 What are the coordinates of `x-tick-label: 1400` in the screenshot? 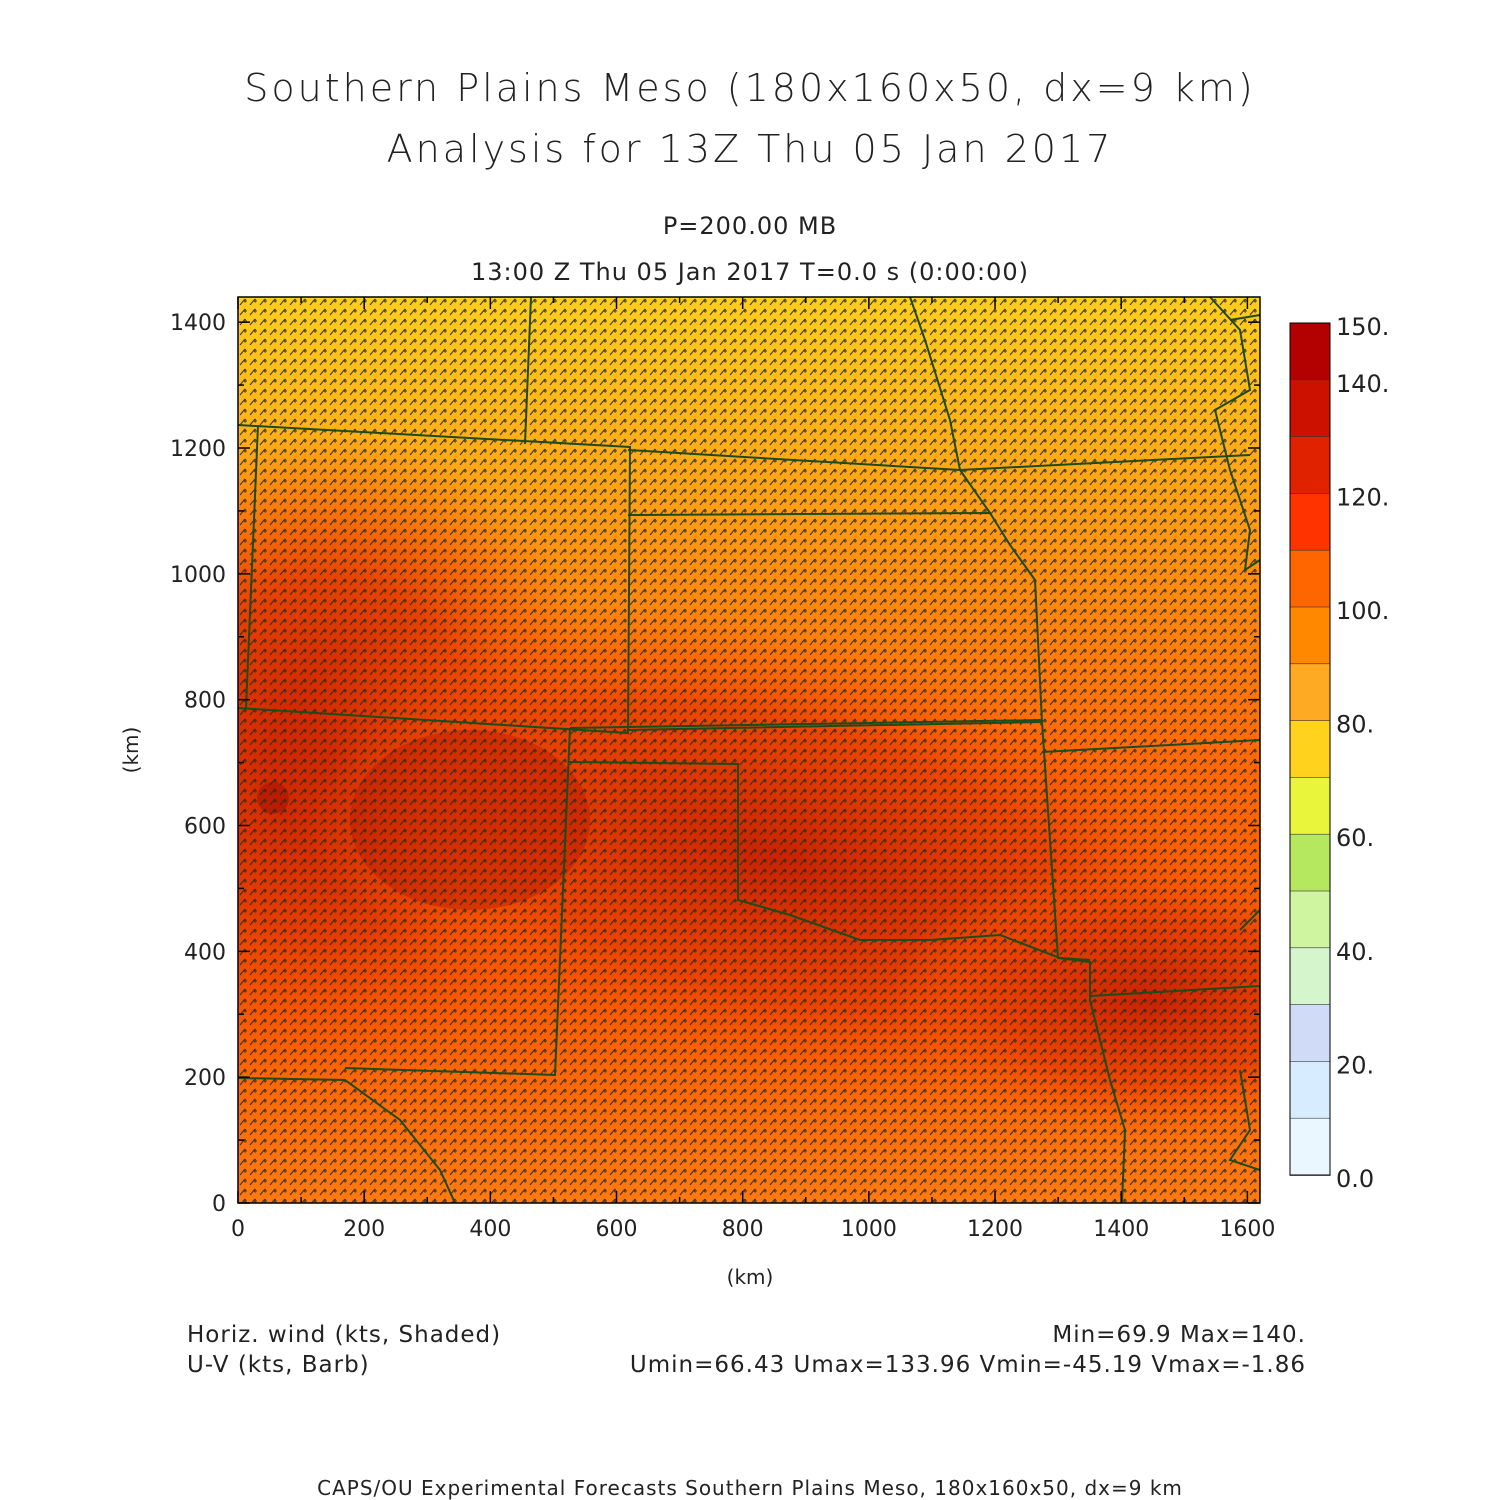 It's located at (1121, 1229).